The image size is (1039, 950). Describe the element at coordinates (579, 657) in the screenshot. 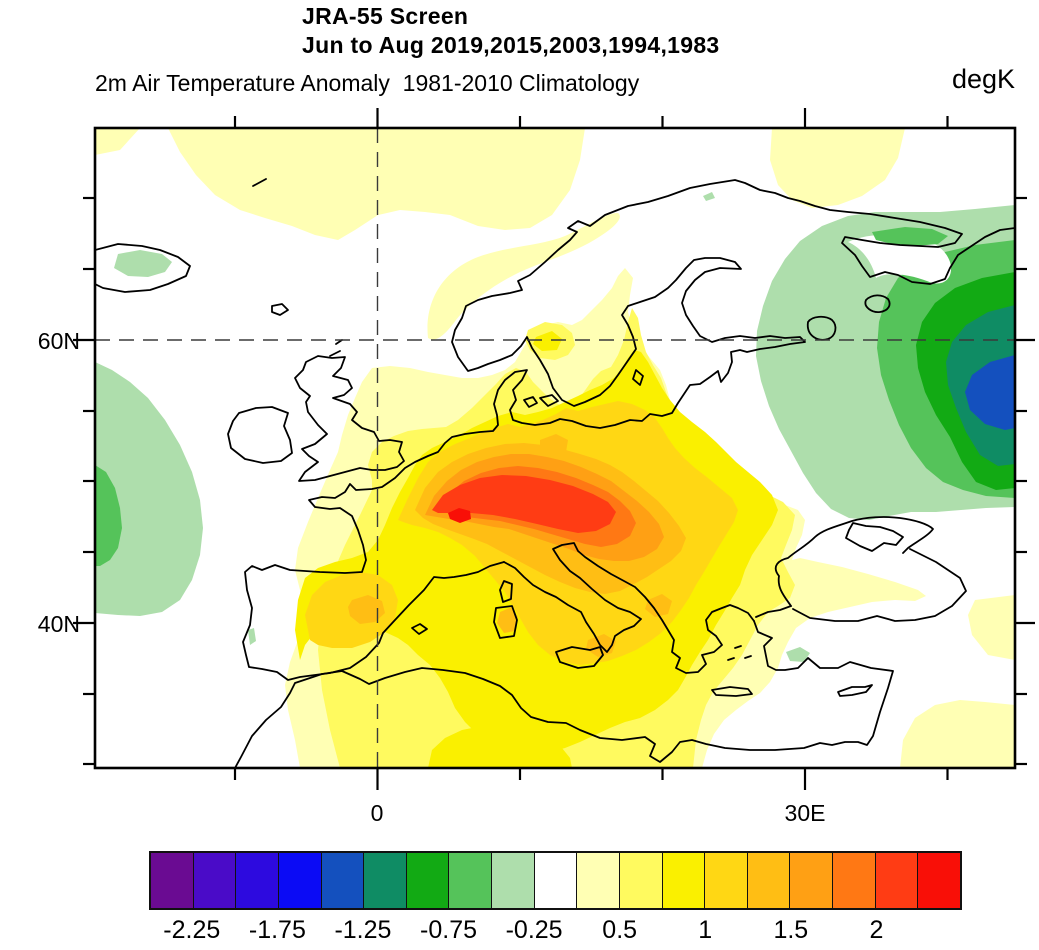

I see `island-sicily` at that location.